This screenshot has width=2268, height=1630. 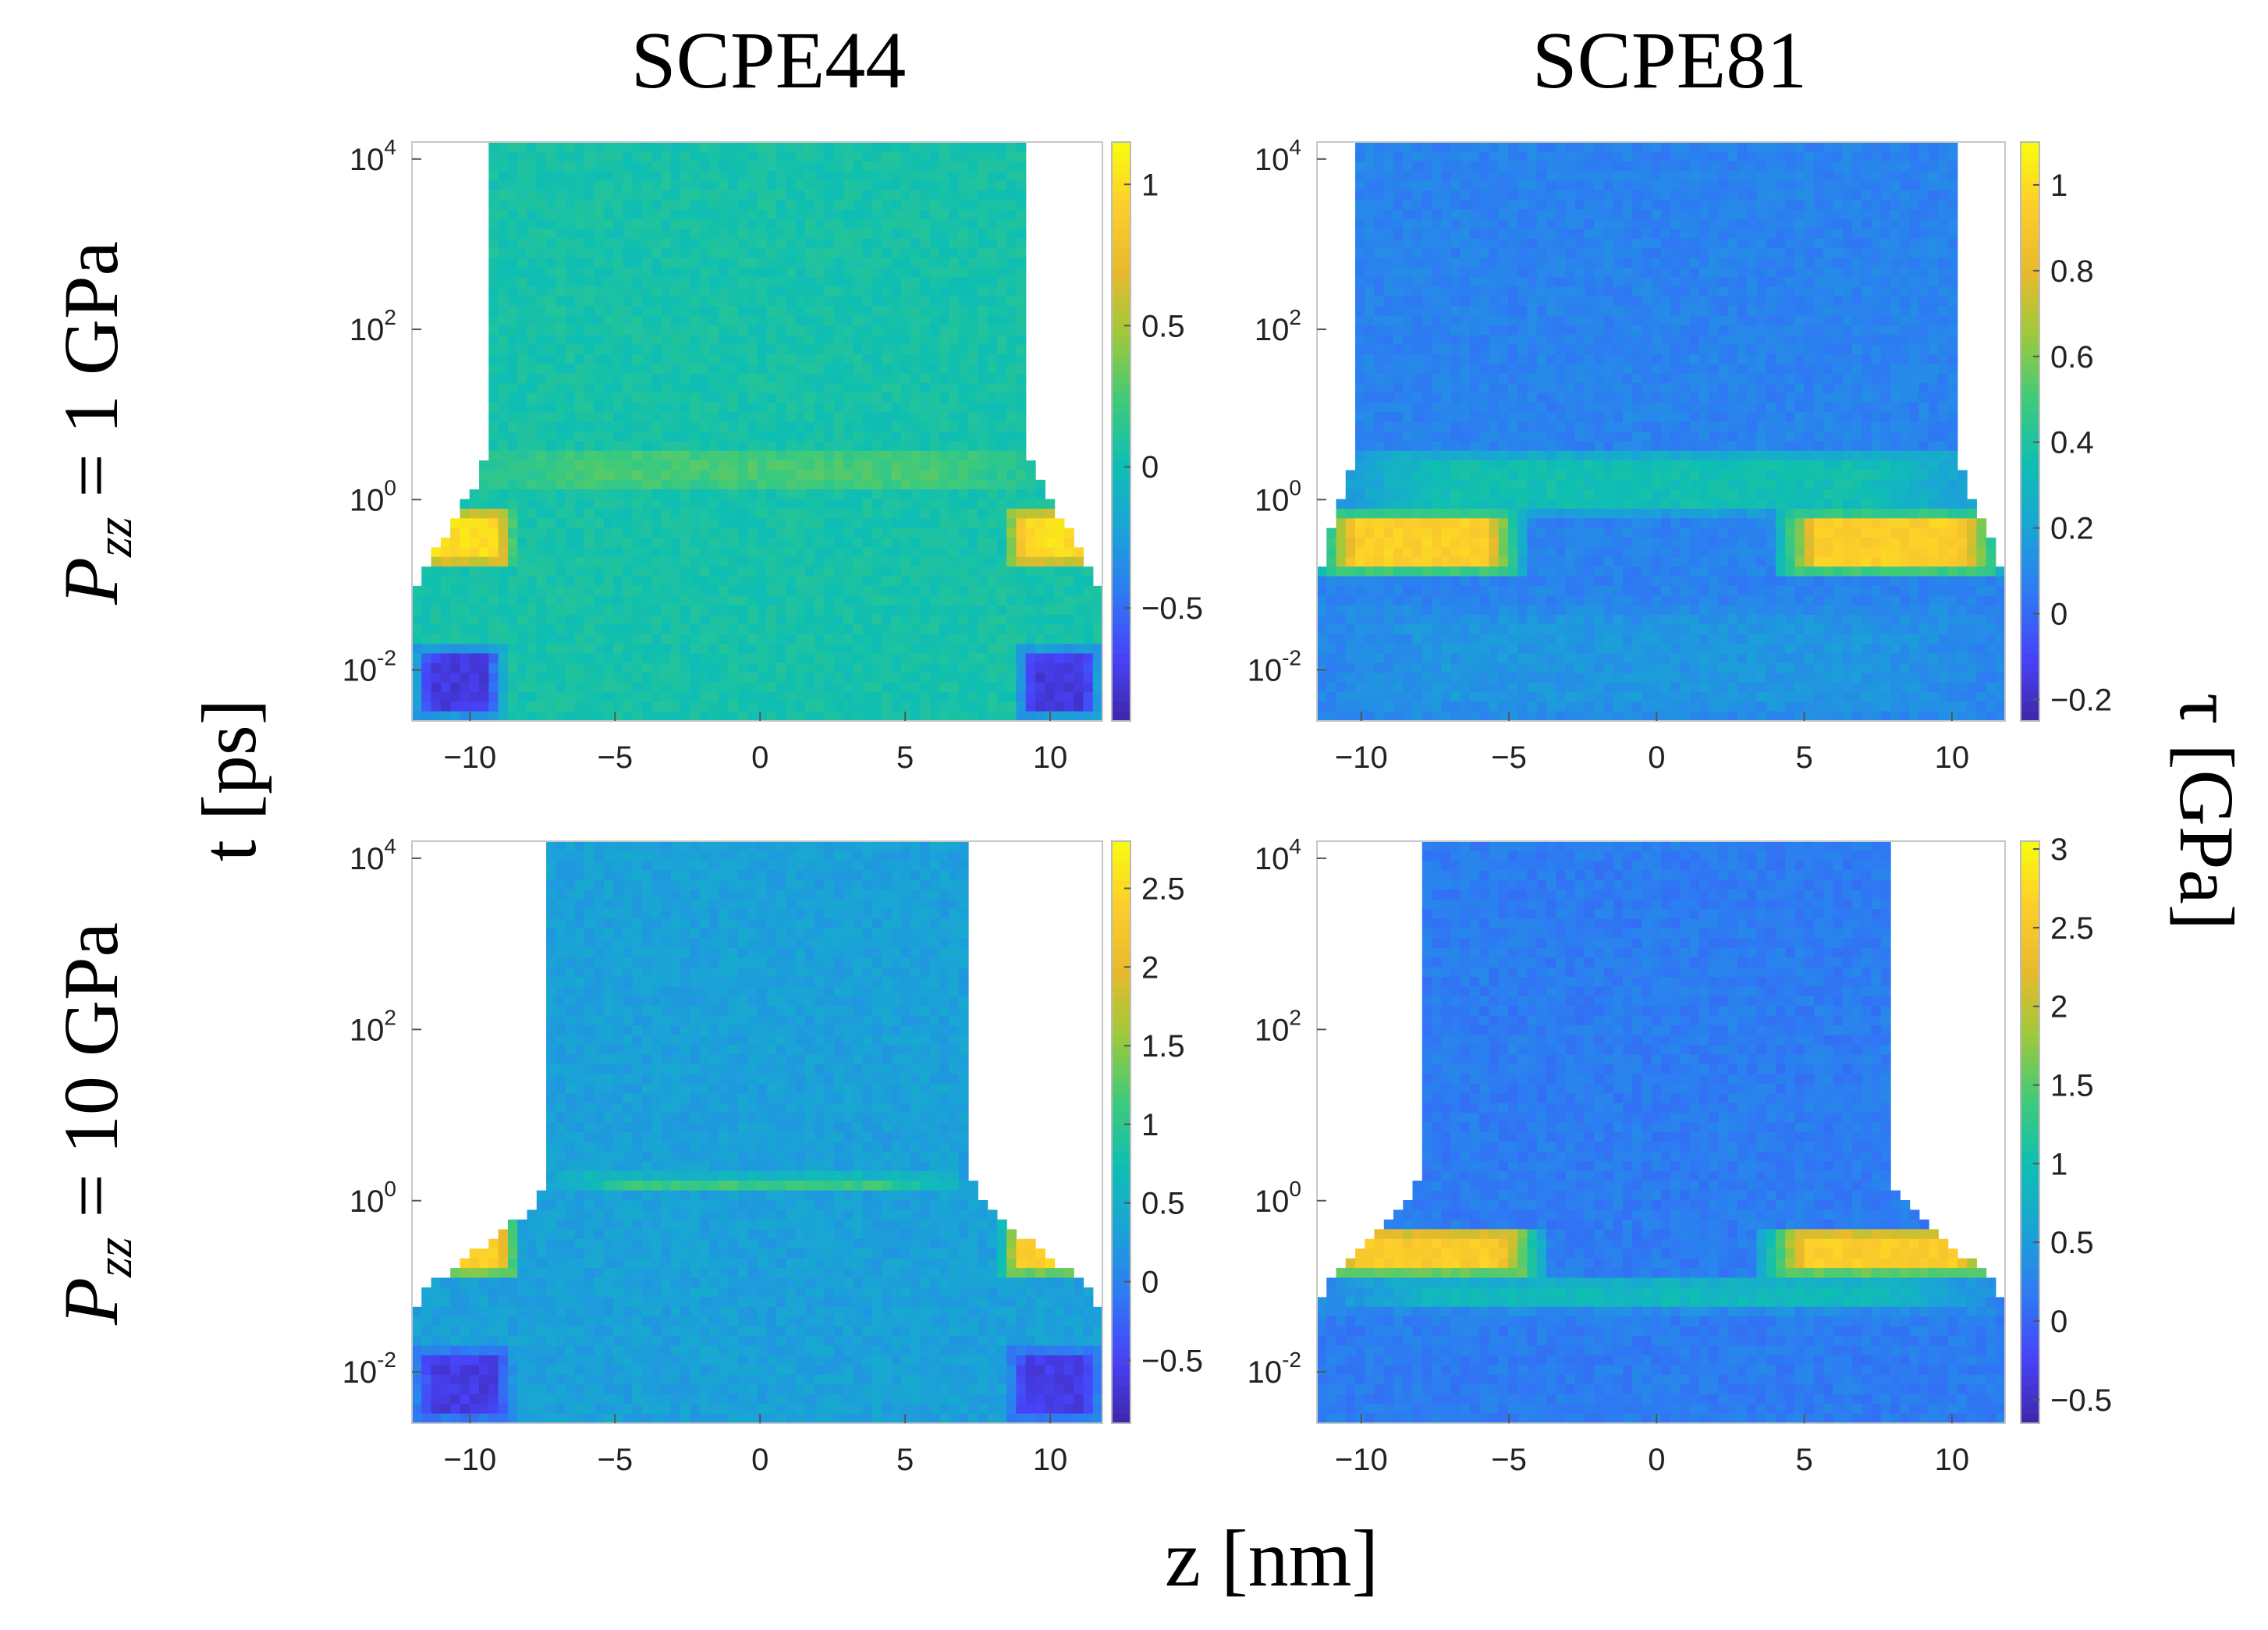 I want to click on colorbar-segment, so click(x=1121, y=397).